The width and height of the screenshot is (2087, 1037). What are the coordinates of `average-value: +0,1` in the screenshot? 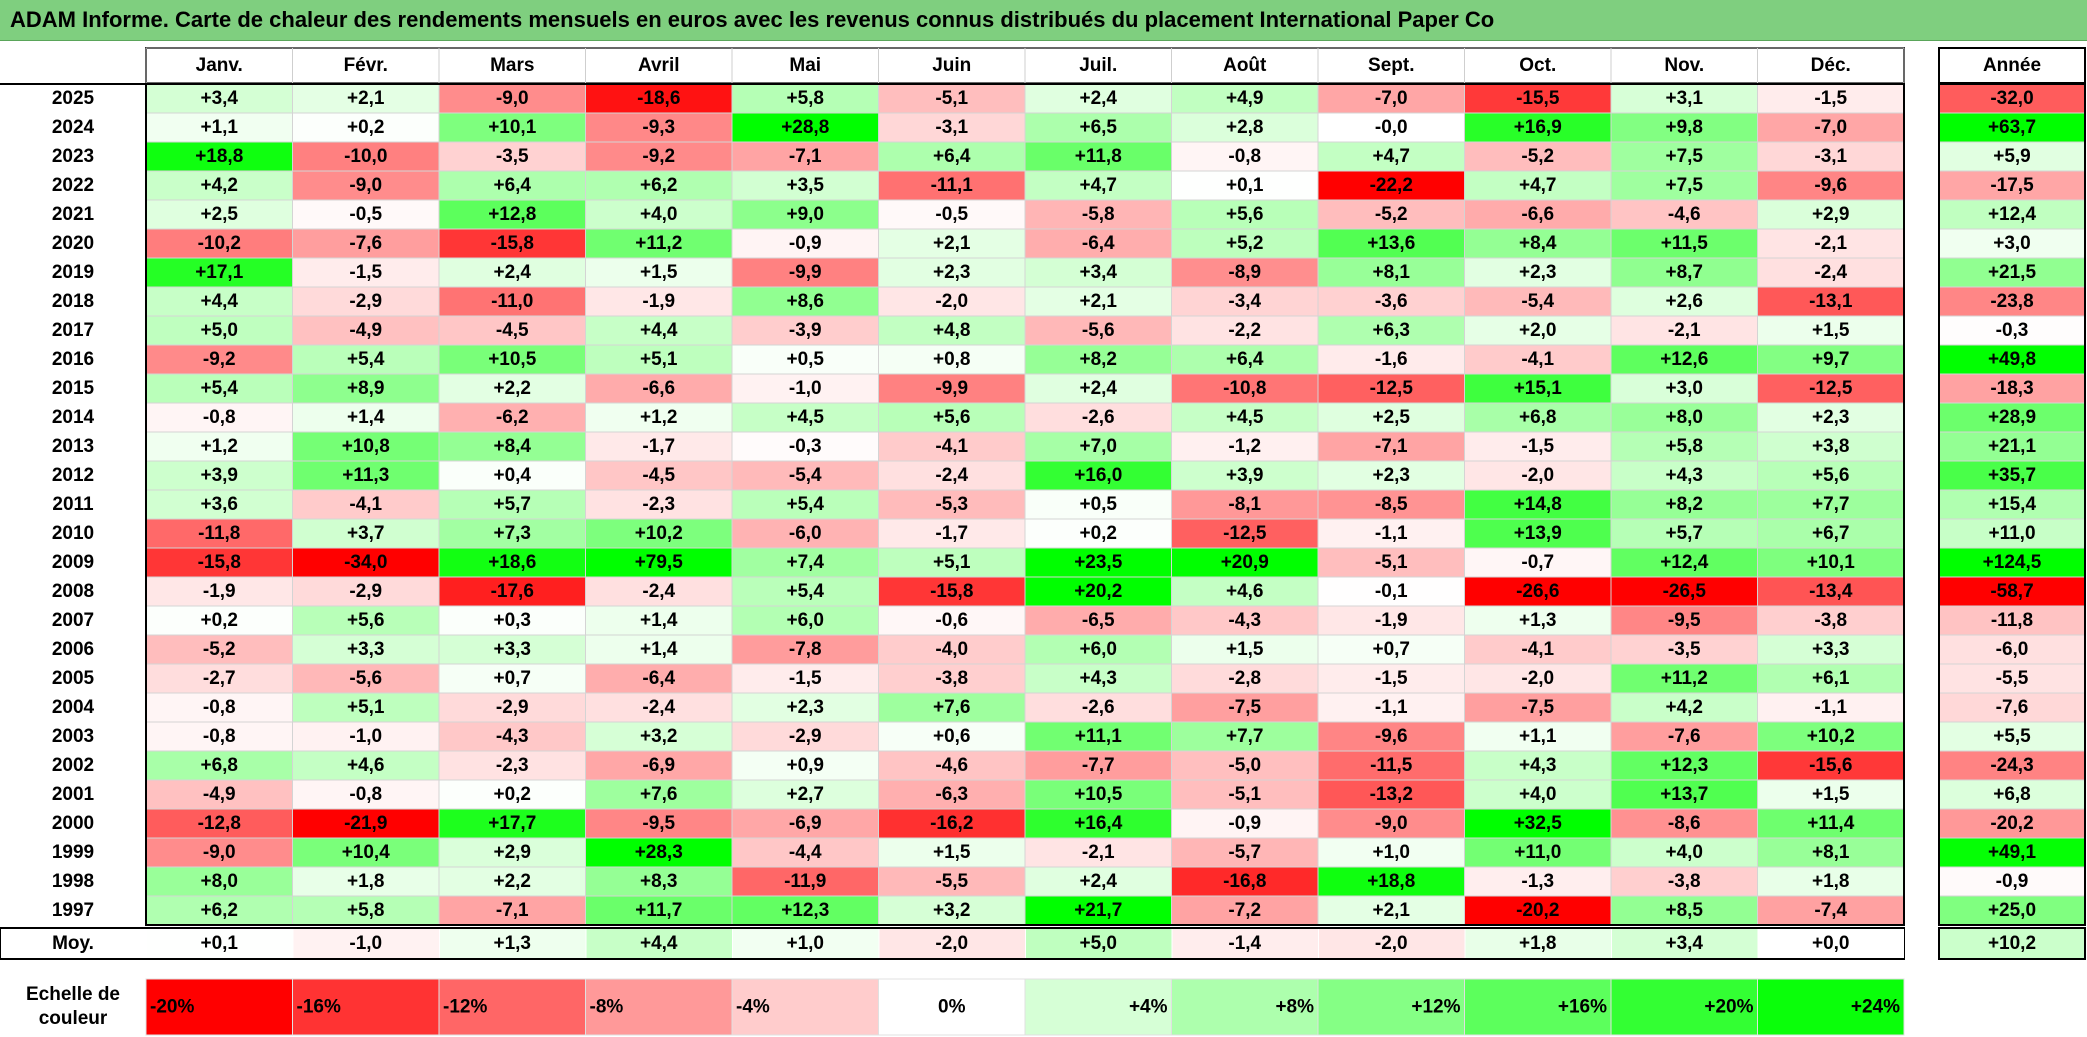 It's located at (219, 943).